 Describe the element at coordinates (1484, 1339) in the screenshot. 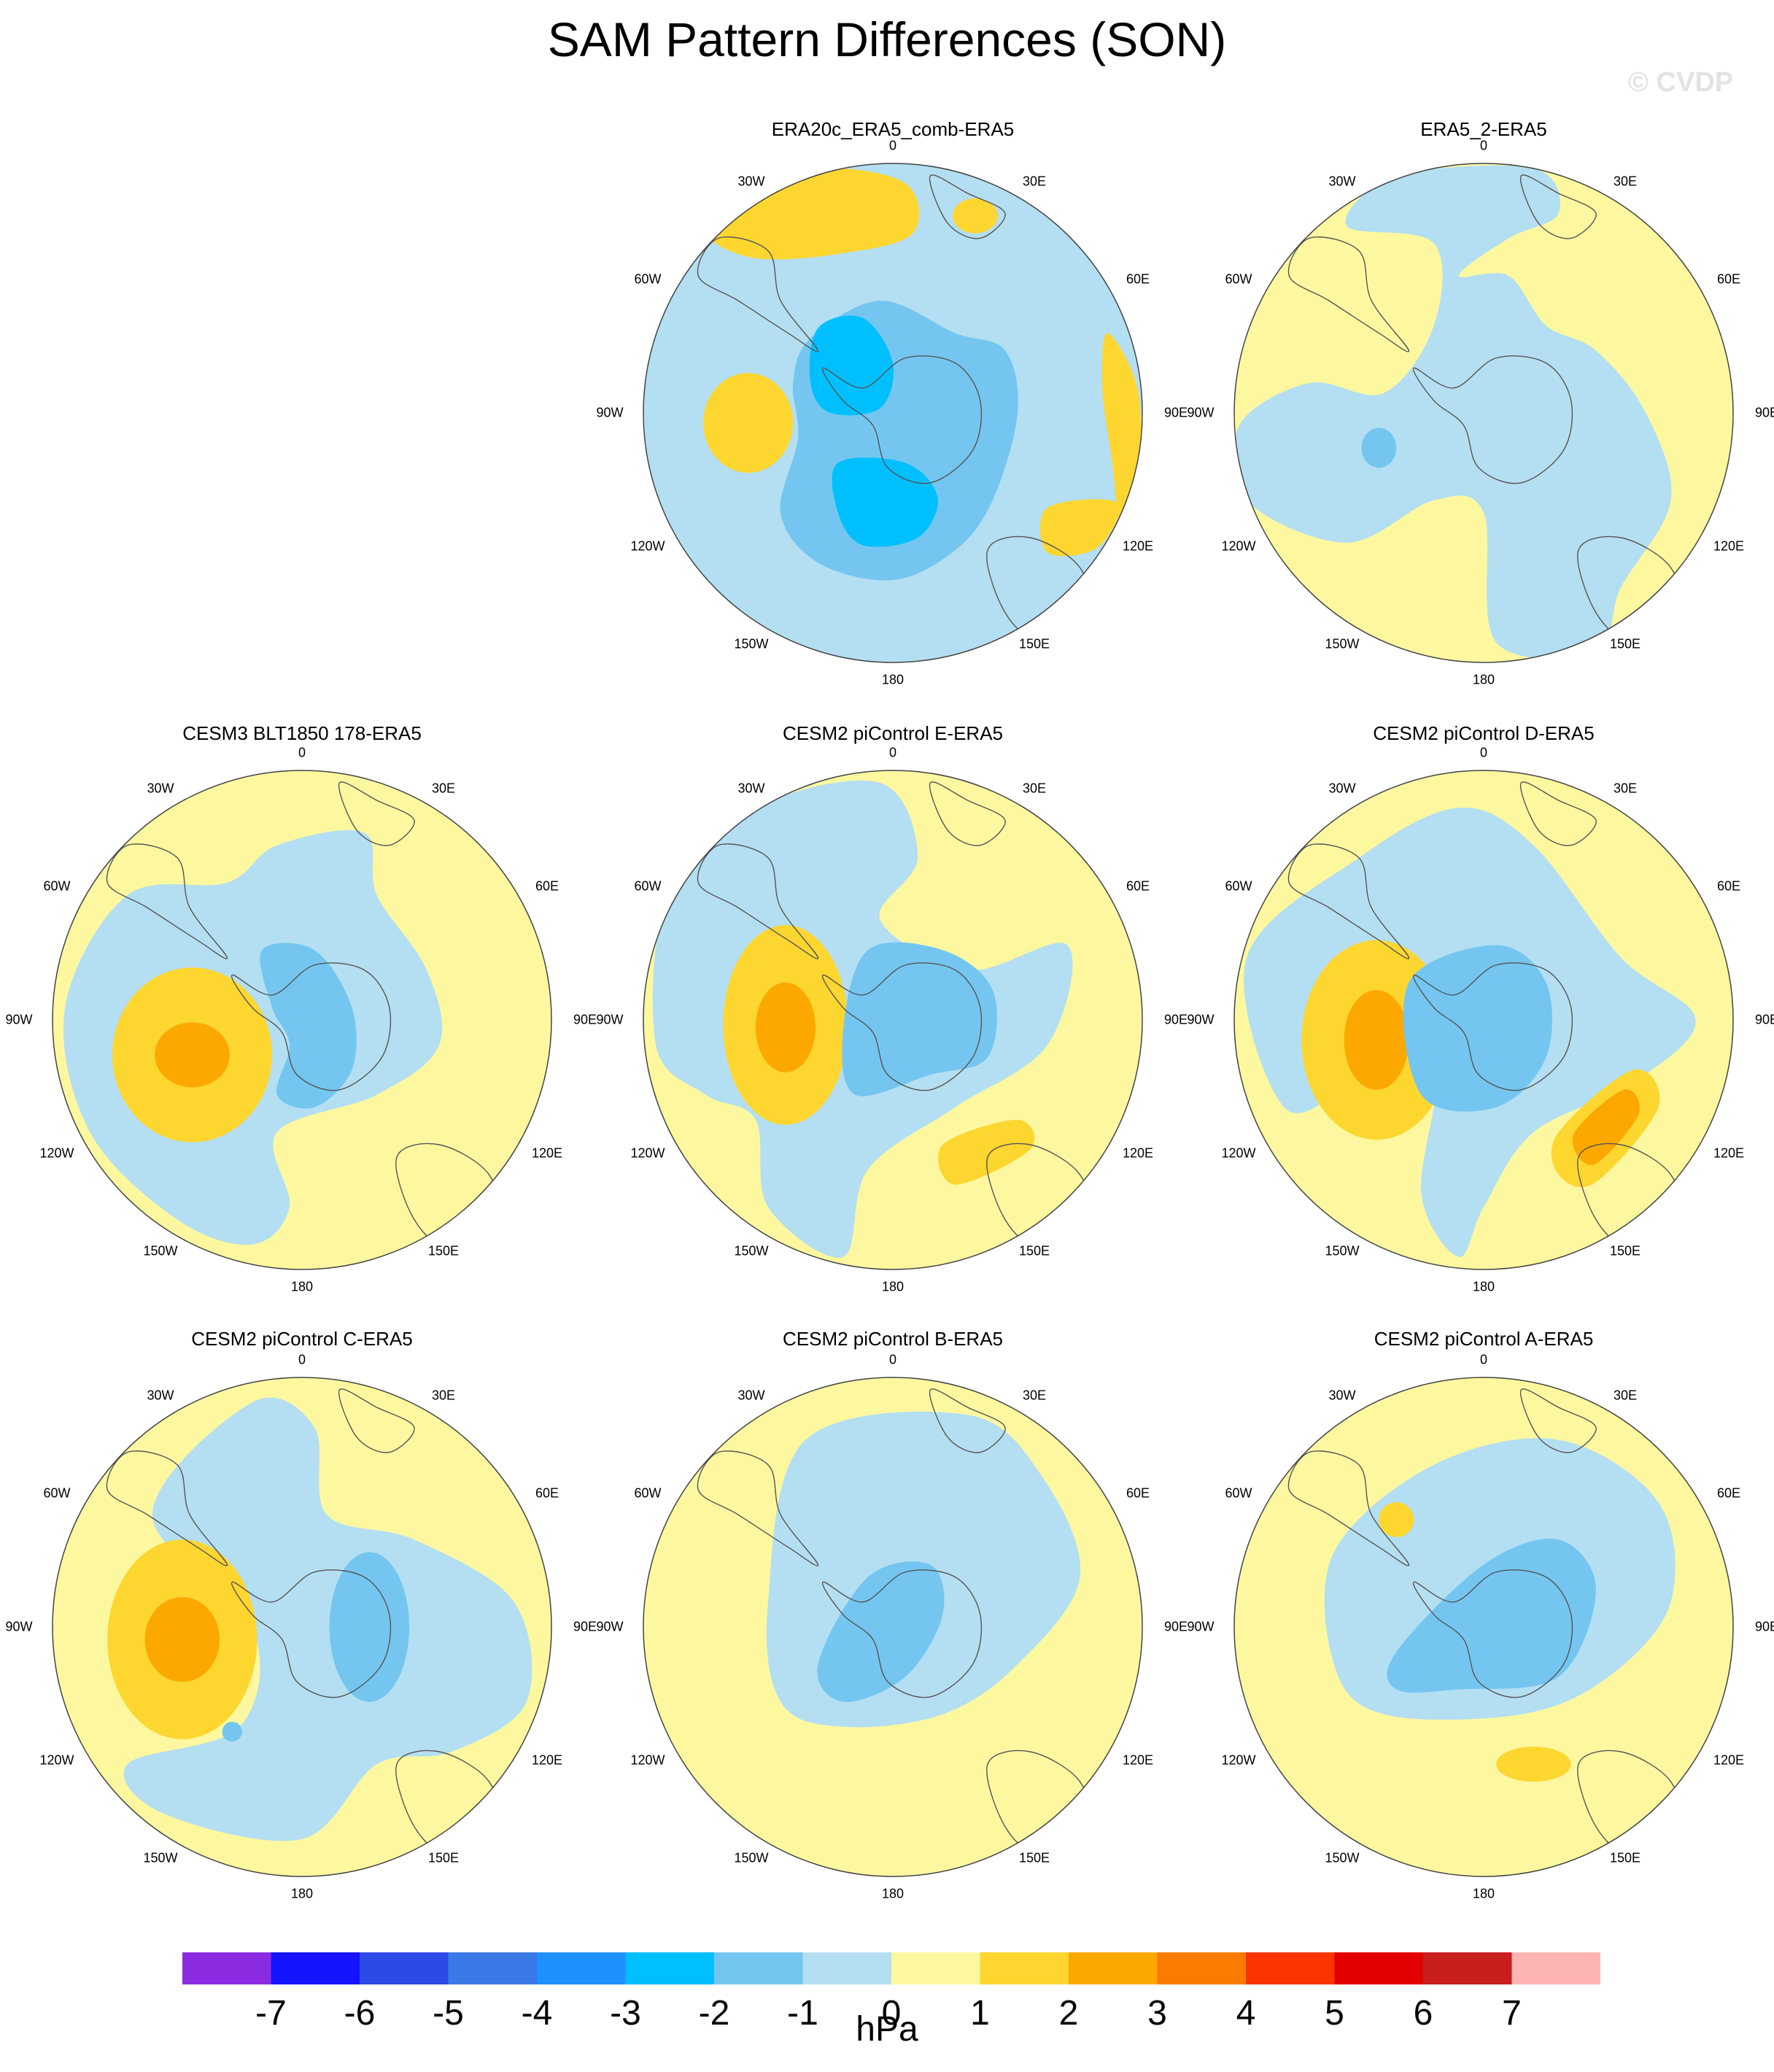

I see `panel-title: CESM2 piControl A-ERA5` at that location.